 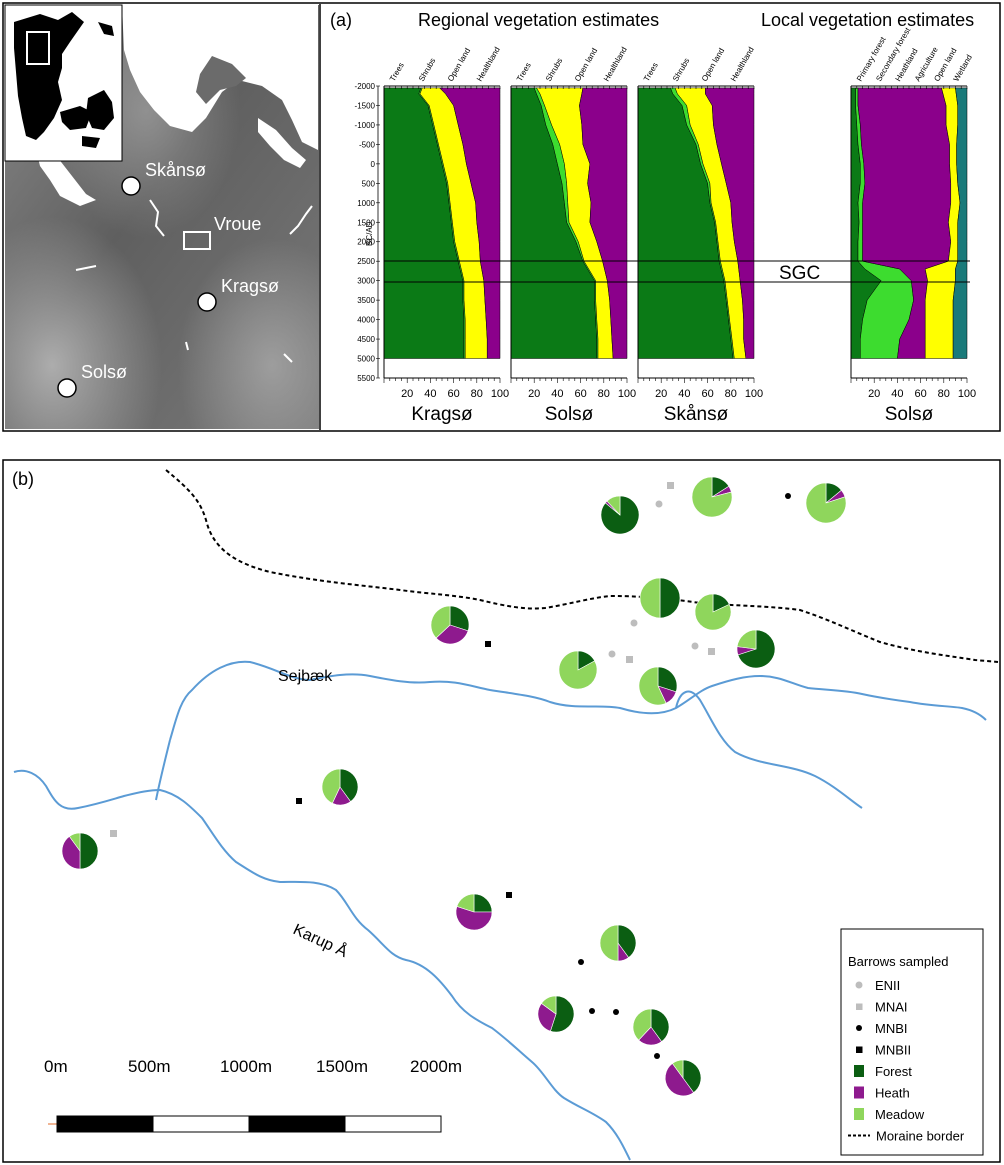 What do you see at coordinates (366, 261) in the screenshot?
I see `y-tick-label: 2500` at bounding box center [366, 261].